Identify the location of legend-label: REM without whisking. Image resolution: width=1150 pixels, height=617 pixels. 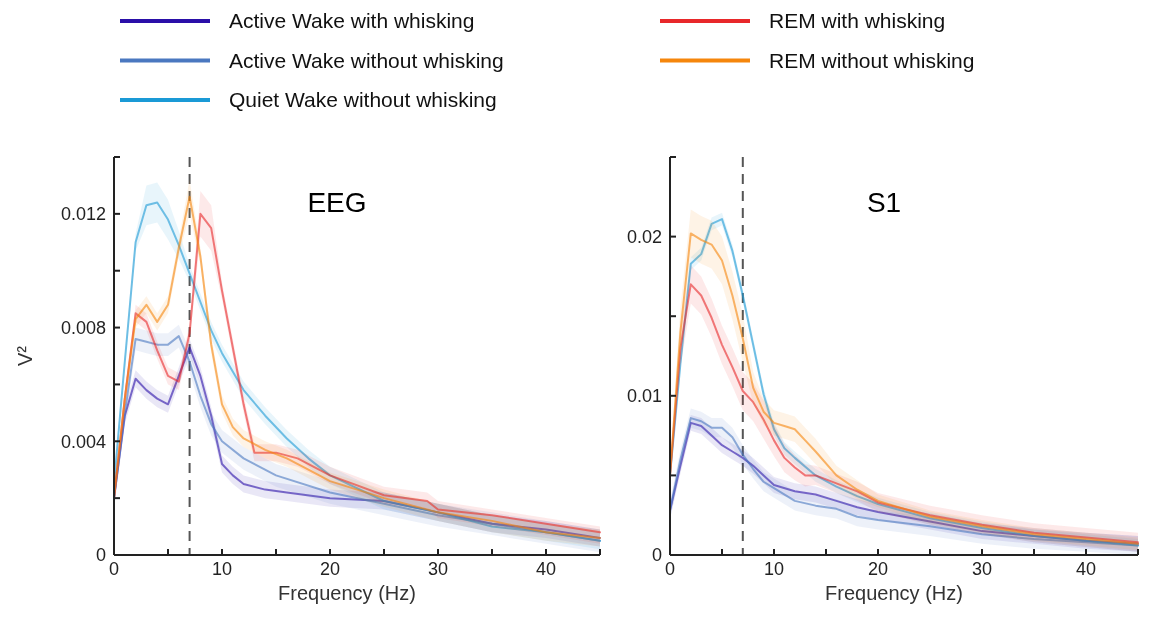
(872, 60).